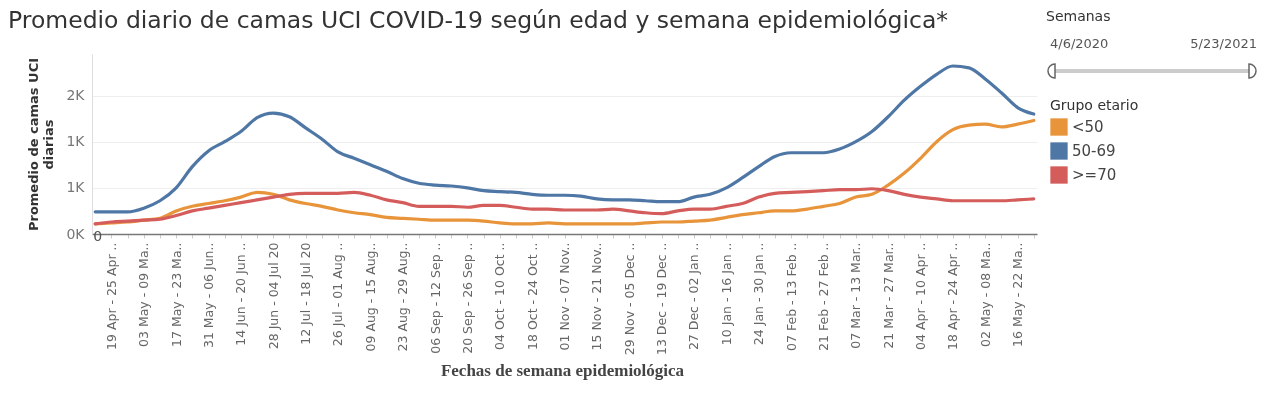 The width and height of the screenshot is (1278, 412). Describe the element at coordinates (759, 294) in the screenshot. I see `x-tick-label: 24 Jan - 30 Jan ..` at that location.